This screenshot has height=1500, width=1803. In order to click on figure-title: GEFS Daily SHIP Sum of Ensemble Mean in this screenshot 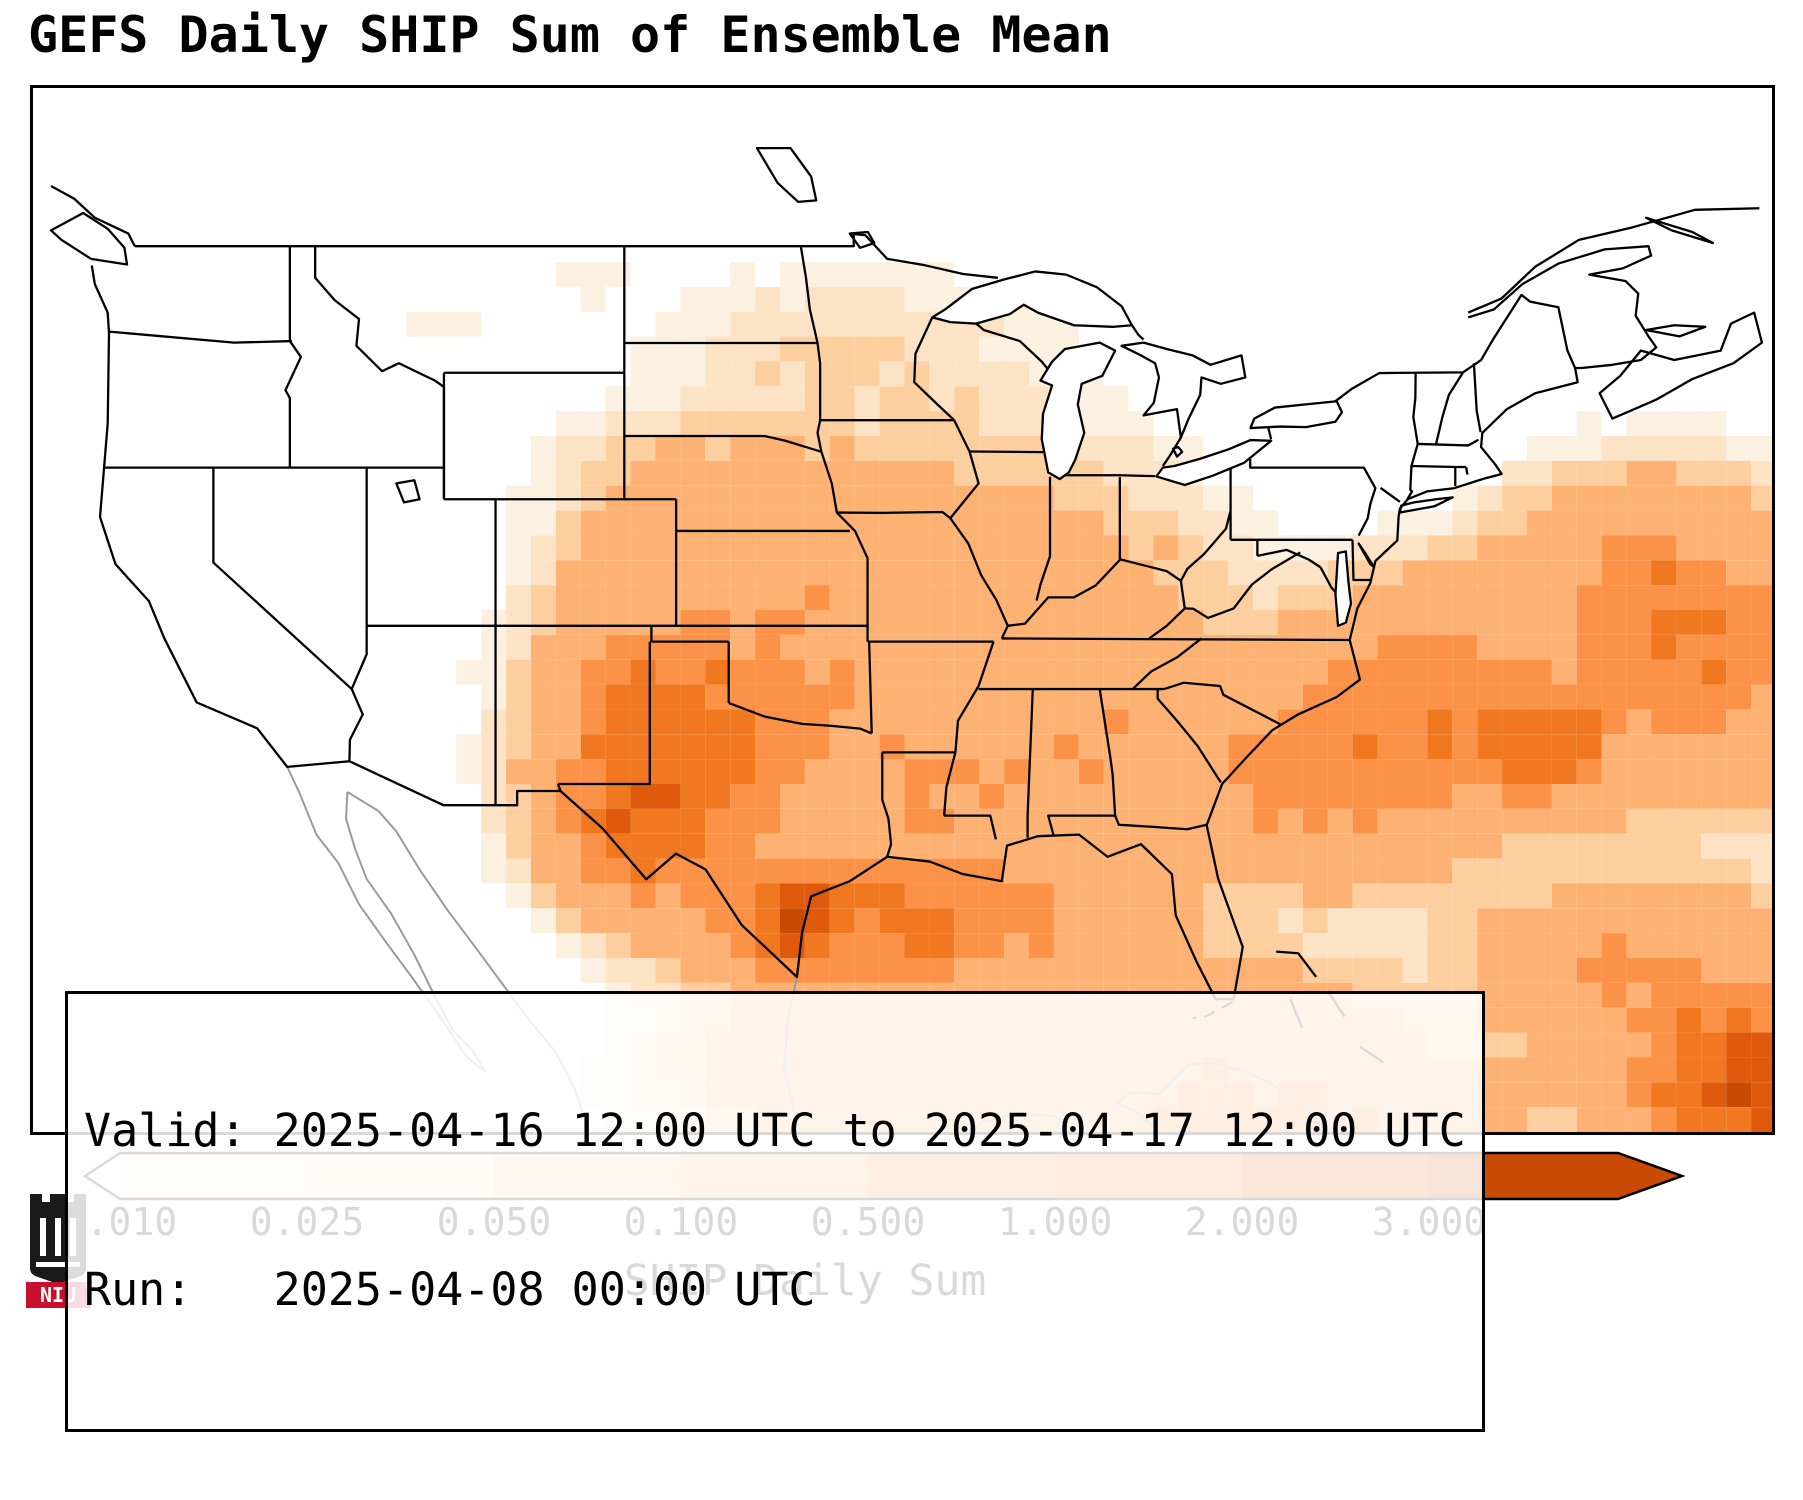, I will do `click(570, 35)`.